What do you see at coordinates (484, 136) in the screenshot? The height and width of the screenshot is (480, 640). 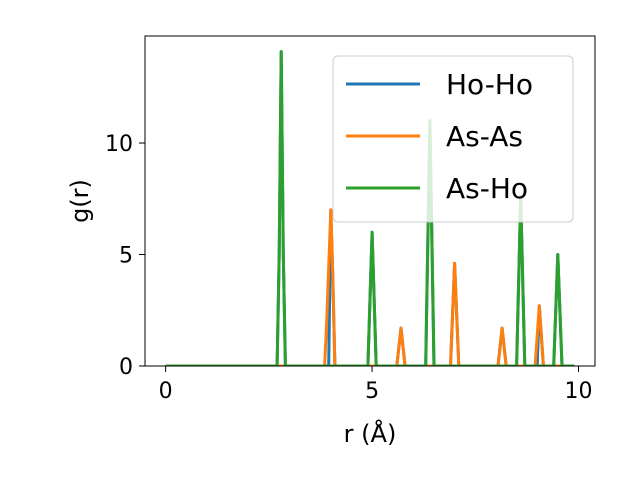 I see `legend-label-as-as: As-As` at bounding box center [484, 136].